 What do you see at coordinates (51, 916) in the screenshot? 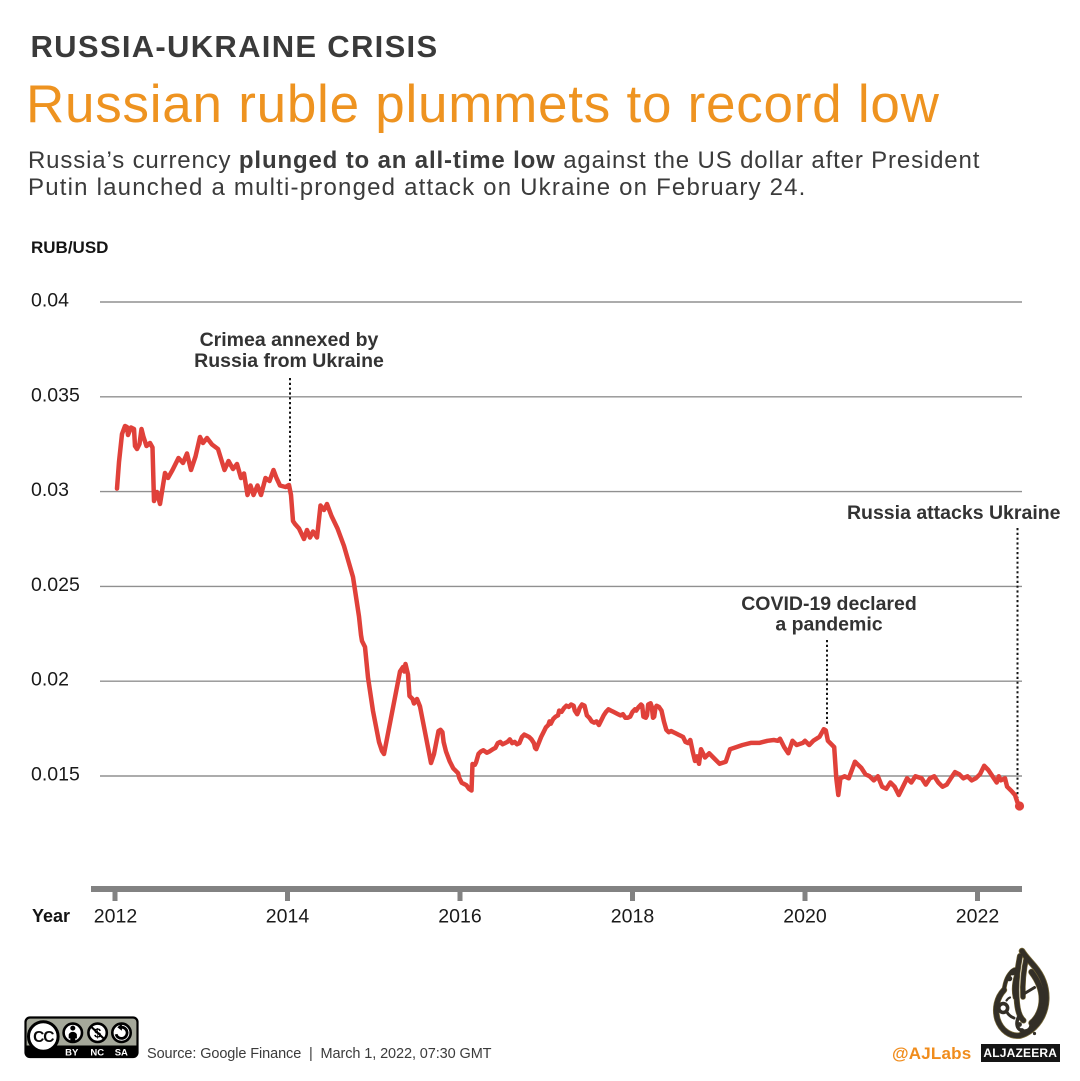
I see `svg-text: Year` at bounding box center [51, 916].